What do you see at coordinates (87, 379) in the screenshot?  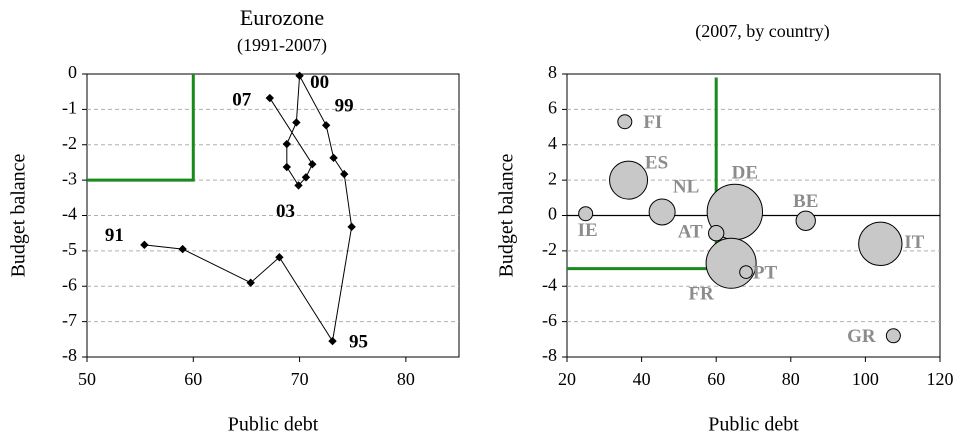 I see `x-tick-label: 50` at bounding box center [87, 379].